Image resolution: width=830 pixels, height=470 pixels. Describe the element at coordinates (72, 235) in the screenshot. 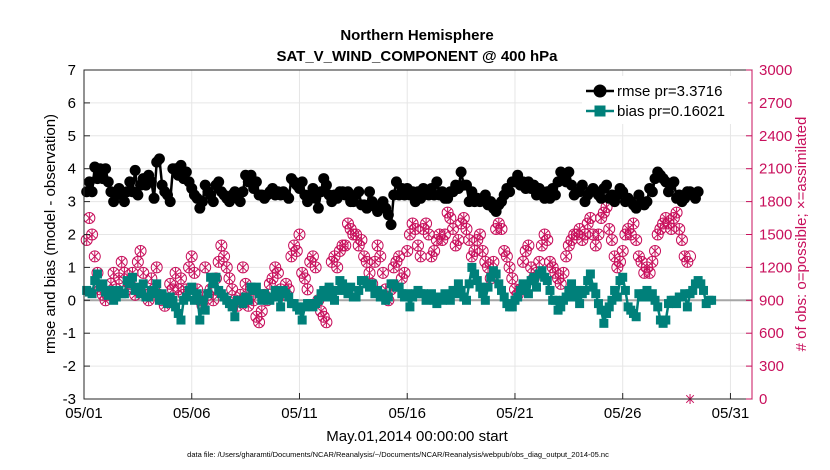

I see `y-tick-label: 2` at that location.